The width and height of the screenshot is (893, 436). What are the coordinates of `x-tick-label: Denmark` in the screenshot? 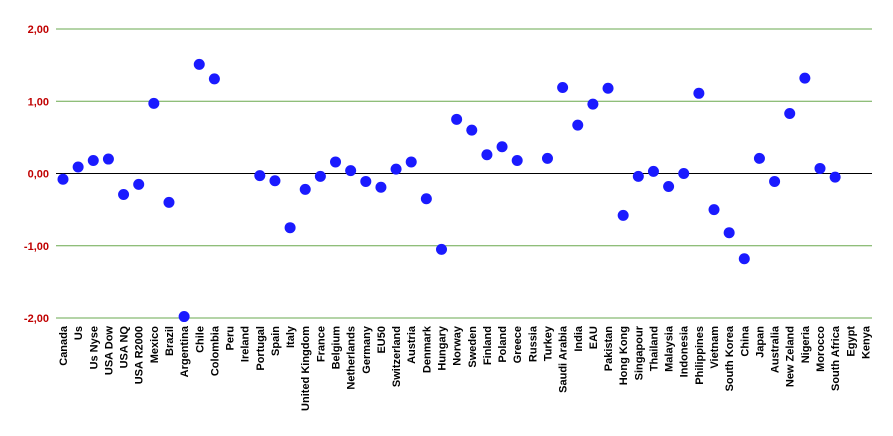 It's located at (427, 349).